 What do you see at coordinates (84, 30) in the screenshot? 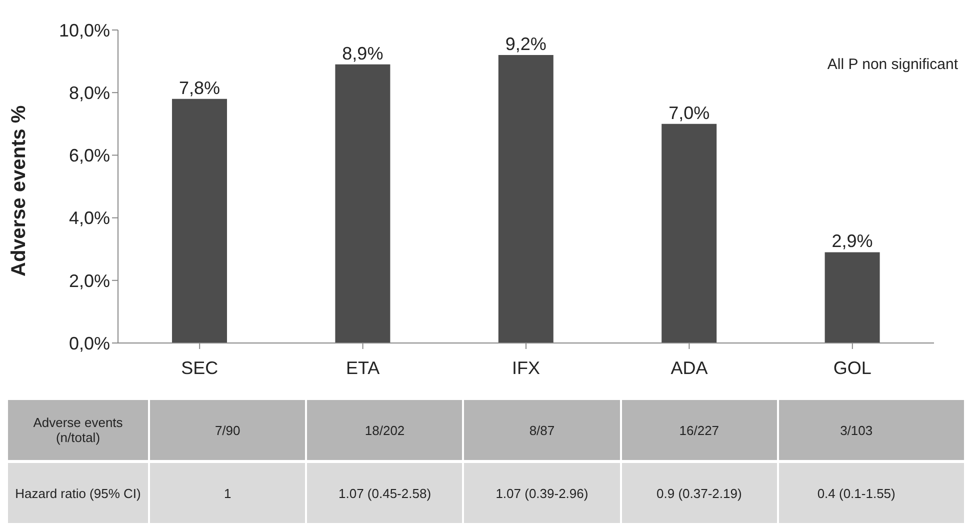
I see `y-tick-label: 10,0%` at bounding box center [84, 30].